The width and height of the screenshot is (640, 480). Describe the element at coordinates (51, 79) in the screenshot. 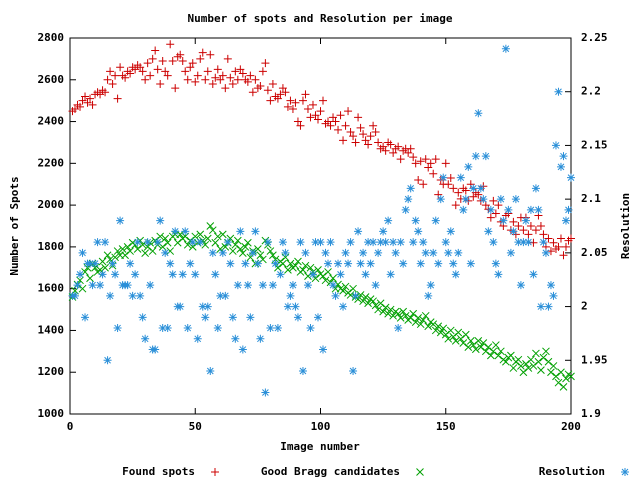

I see `y-tick-label: 2600` at that location.